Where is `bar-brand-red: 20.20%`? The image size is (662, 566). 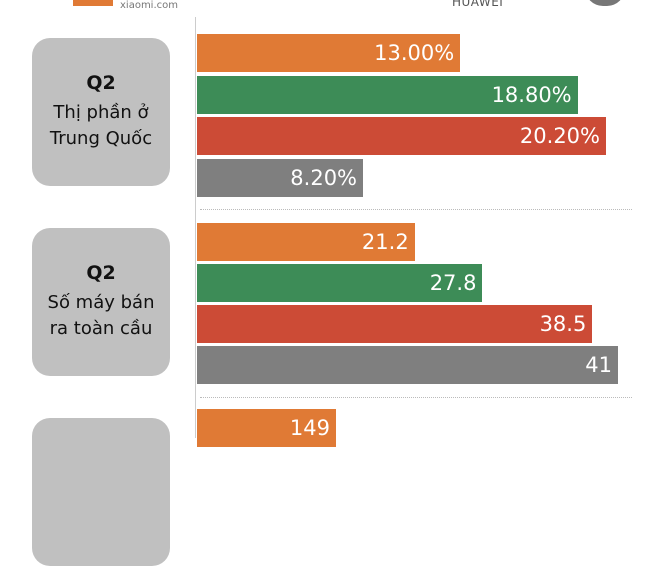 bar-brand-red: 20.20% is located at coordinates (401, 136).